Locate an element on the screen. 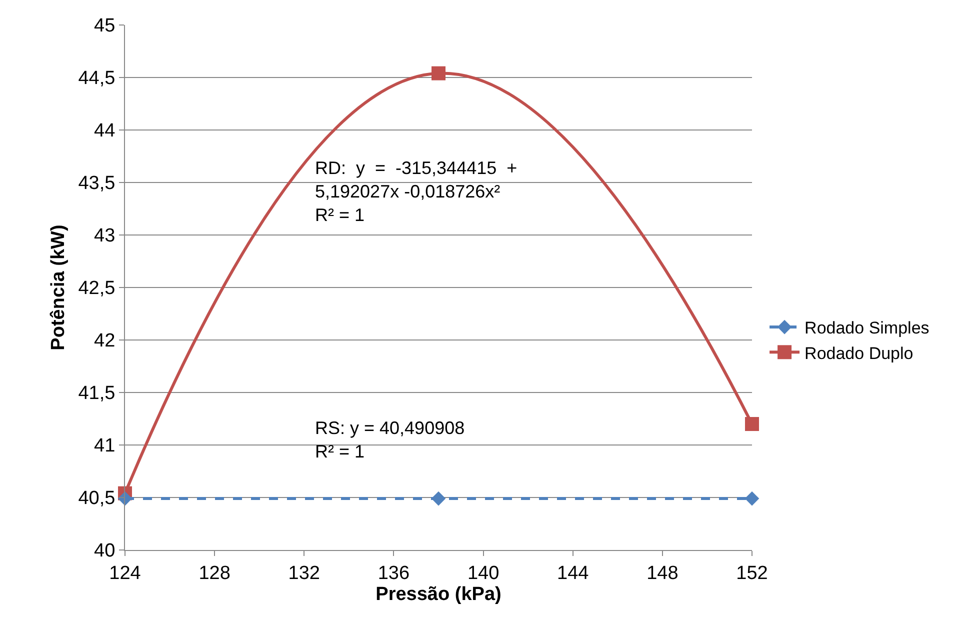 The width and height of the screenshot is (966, 626). y-tick-label: 44 is located at coordinates (105, 131).